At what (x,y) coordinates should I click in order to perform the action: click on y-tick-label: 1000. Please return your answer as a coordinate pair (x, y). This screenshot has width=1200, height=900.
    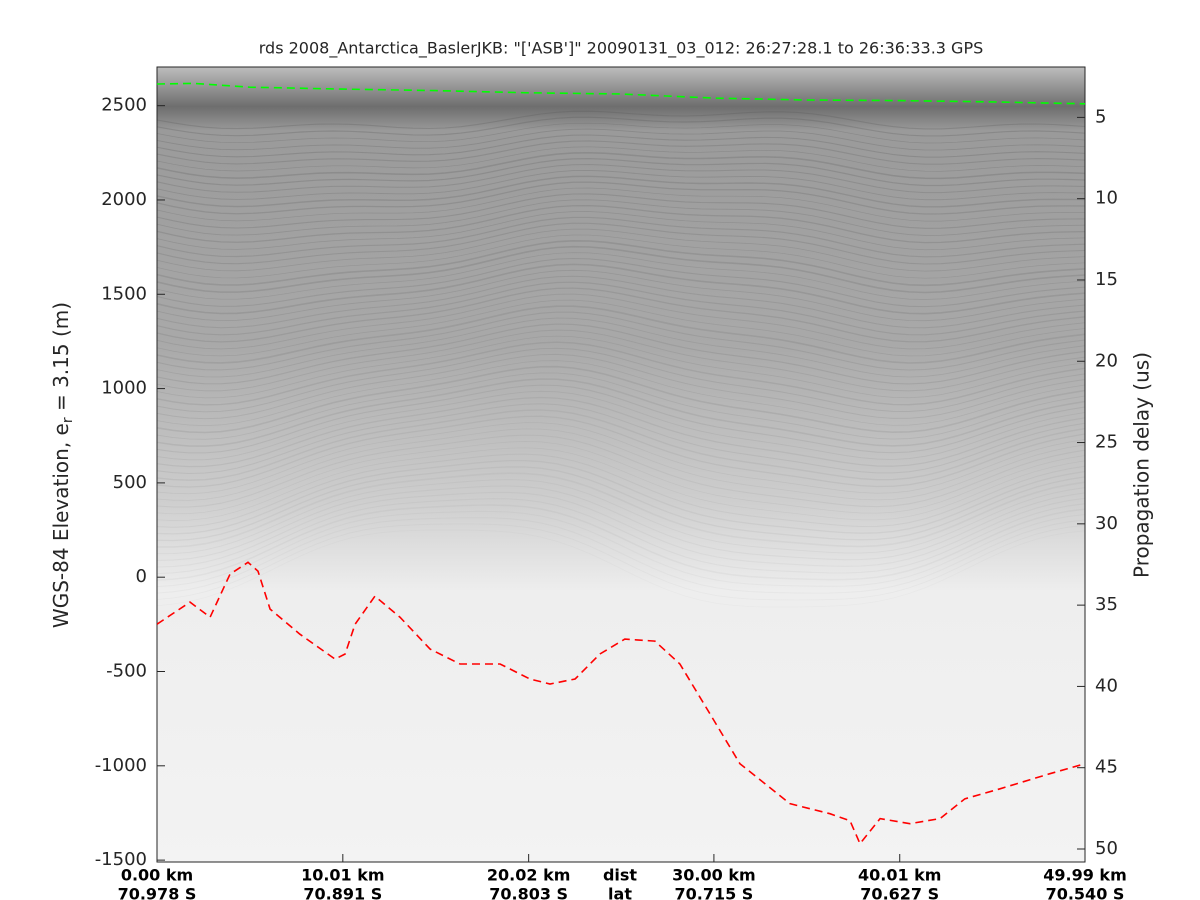
    Looking at the image, I should click on (124, 388).